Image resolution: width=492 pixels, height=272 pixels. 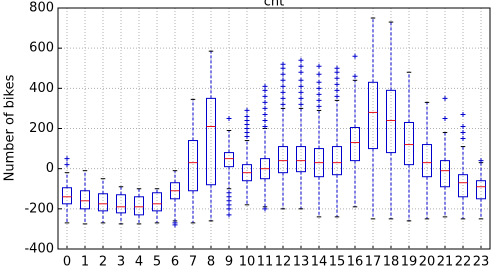 I want to click on x-tick-label: 12, so click(x=283, y=262).